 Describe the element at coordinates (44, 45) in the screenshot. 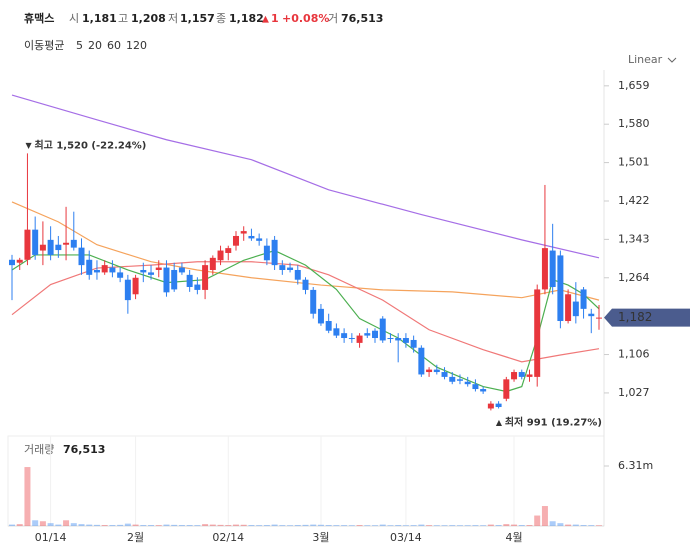

I see `ma-label: 이동평균` at that location.